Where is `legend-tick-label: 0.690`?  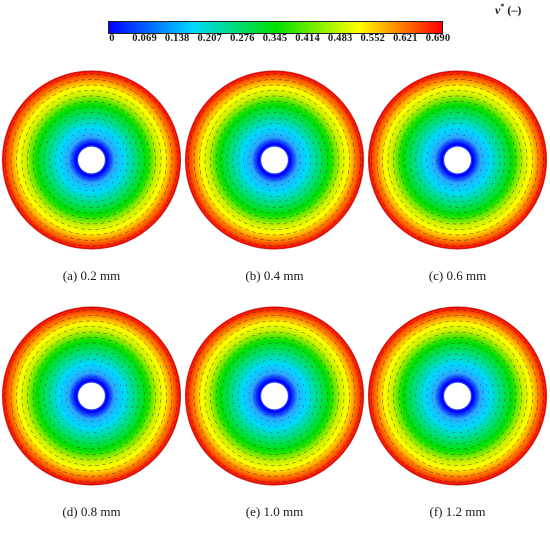 legend-tick-label: 0.690 is located at coordinates (438, 38).